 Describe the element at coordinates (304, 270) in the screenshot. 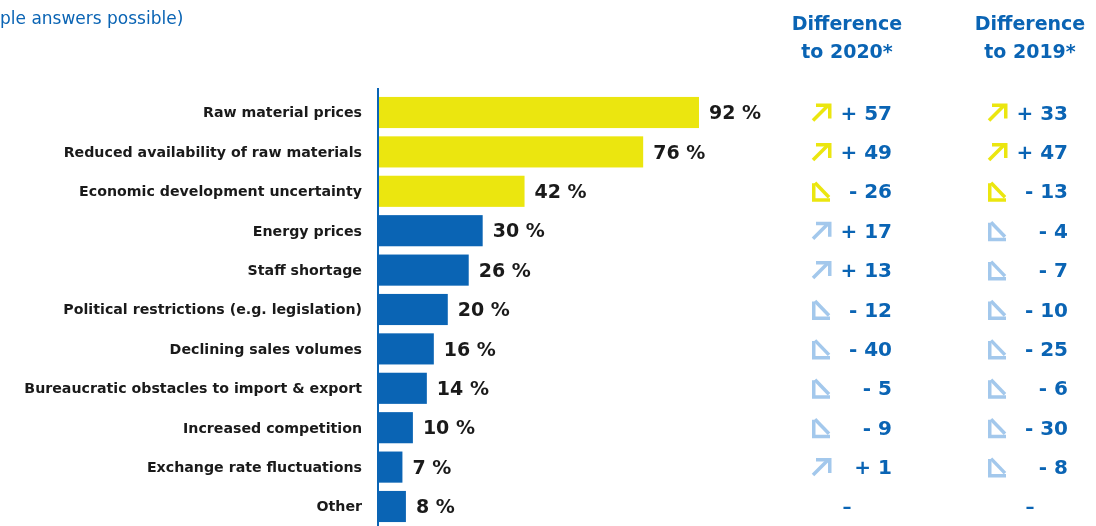

I see `y-tick-label: Staff shortage` at that location.